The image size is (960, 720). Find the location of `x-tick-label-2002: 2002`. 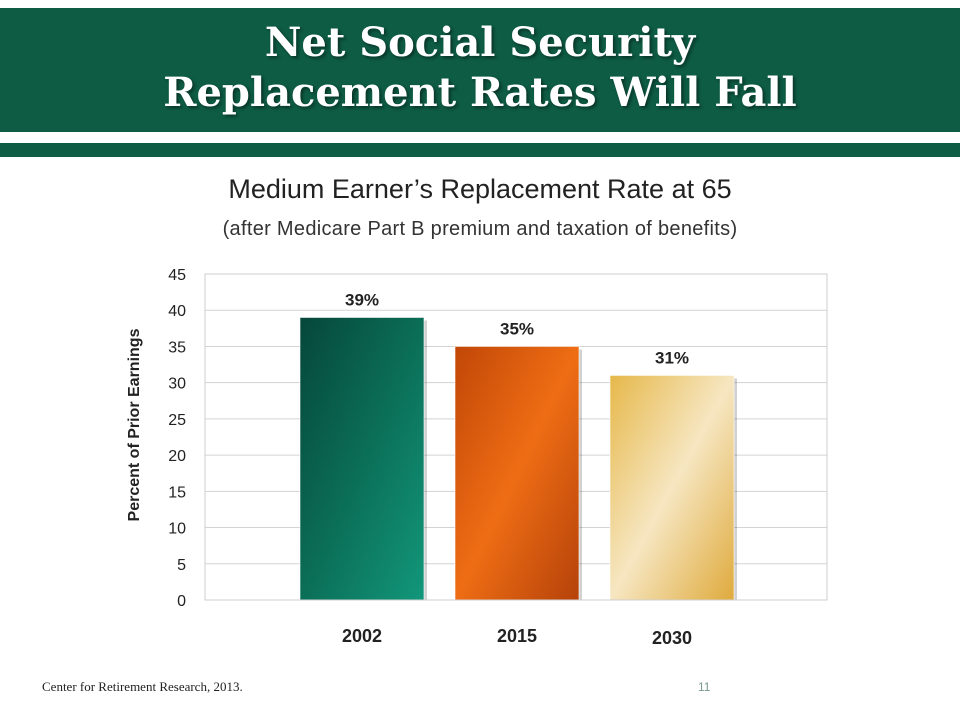

x-tick-label-2002: 2002 is located at coordinates (362, 636).